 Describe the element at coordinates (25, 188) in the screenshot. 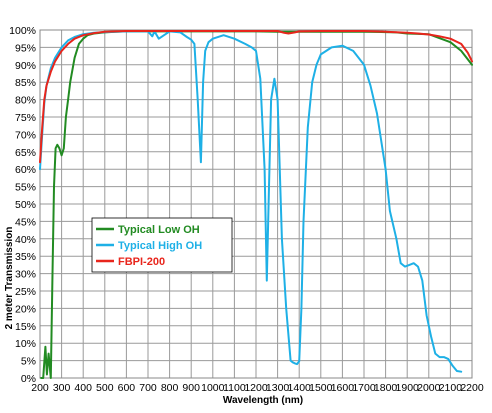

I see `y-tick-label: 55%` at that location.